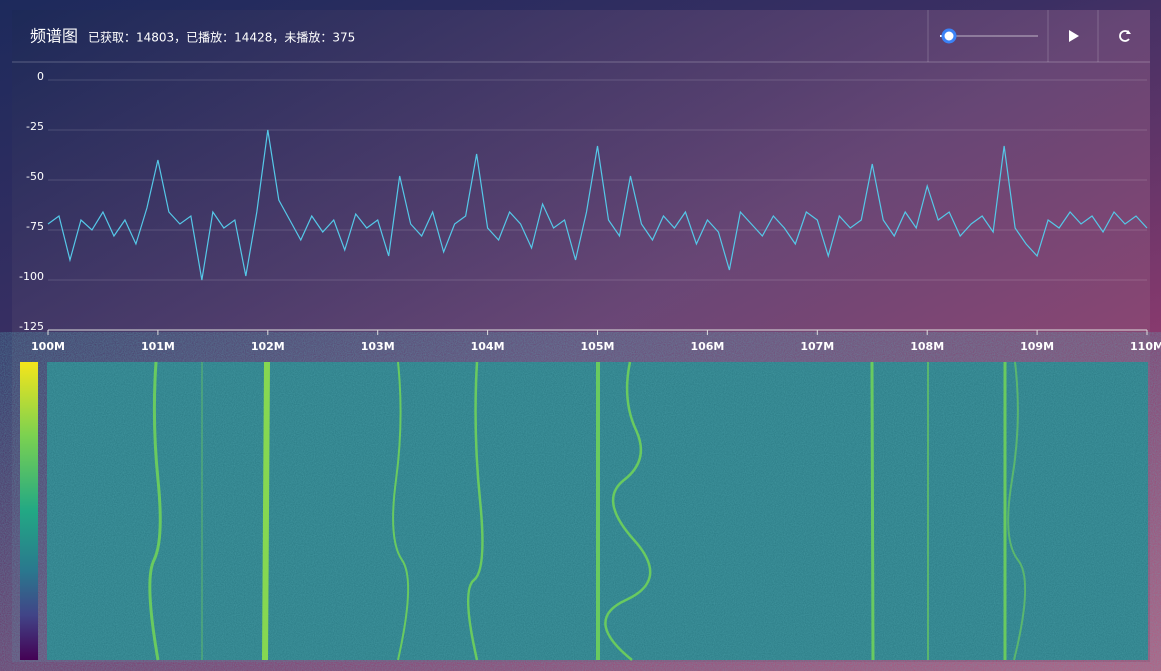  I want to click on x-tick-label: 104M, so click(488, 346).